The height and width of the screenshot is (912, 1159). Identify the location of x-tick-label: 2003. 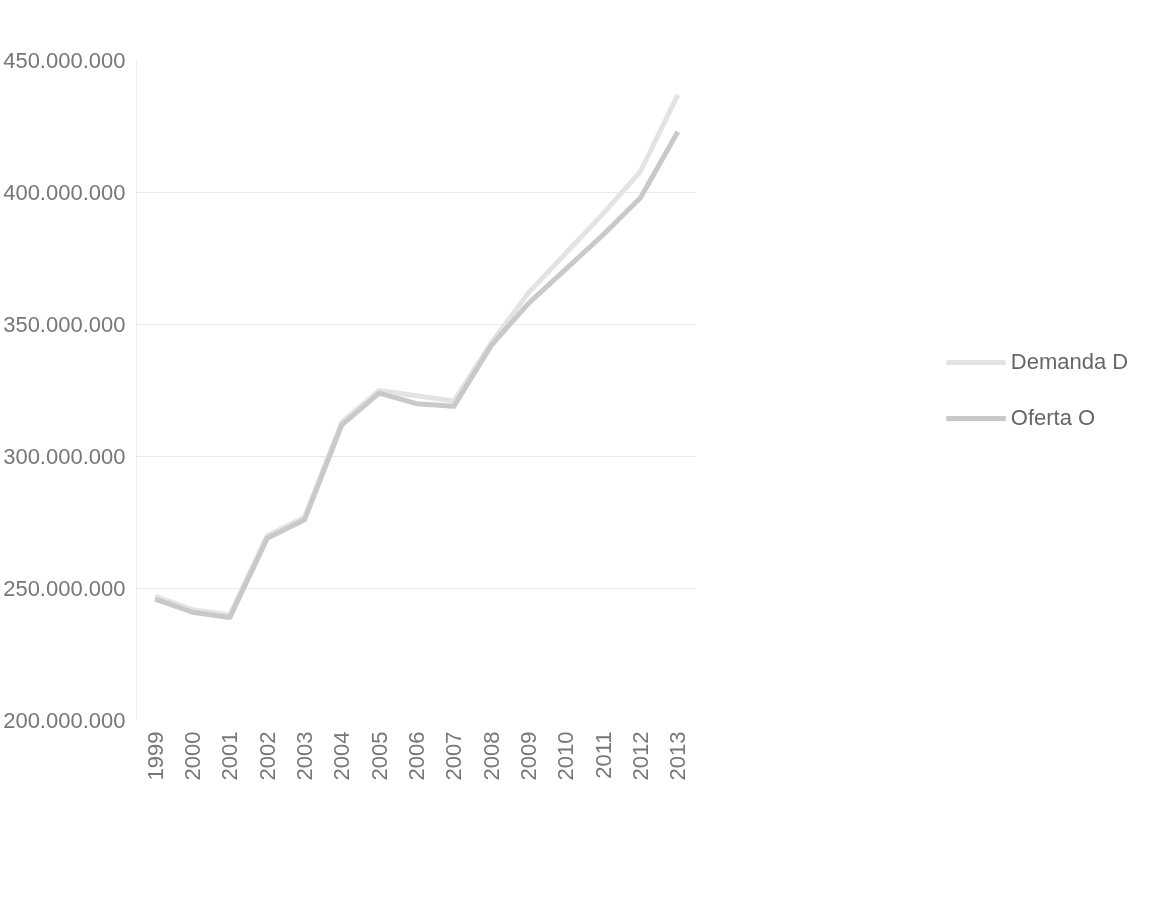
(304, 756).